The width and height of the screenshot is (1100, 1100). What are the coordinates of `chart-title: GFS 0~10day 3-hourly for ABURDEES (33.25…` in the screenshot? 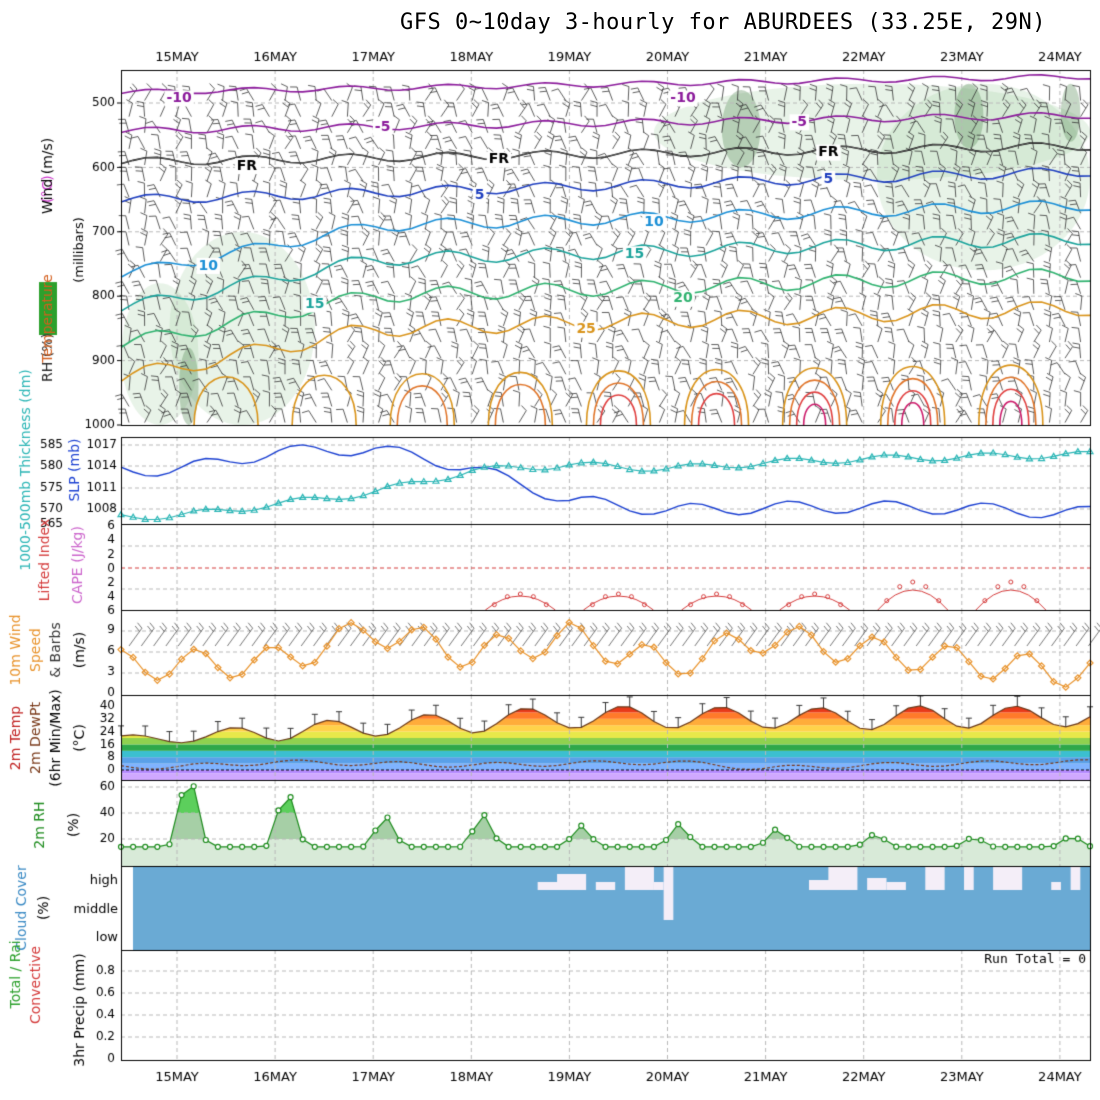 It's located at (723, 22).